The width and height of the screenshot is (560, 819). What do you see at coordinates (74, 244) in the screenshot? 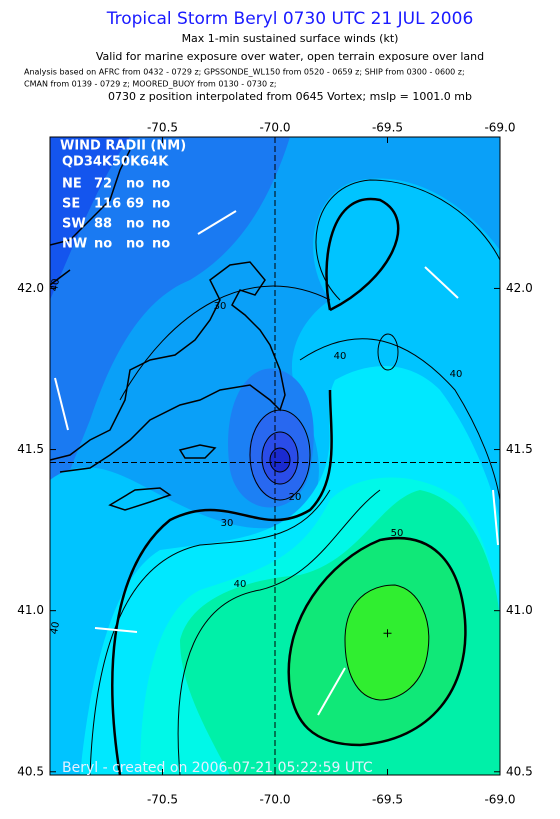
I see `wind-radii-cell: NW` at bounding box center [74, 244].